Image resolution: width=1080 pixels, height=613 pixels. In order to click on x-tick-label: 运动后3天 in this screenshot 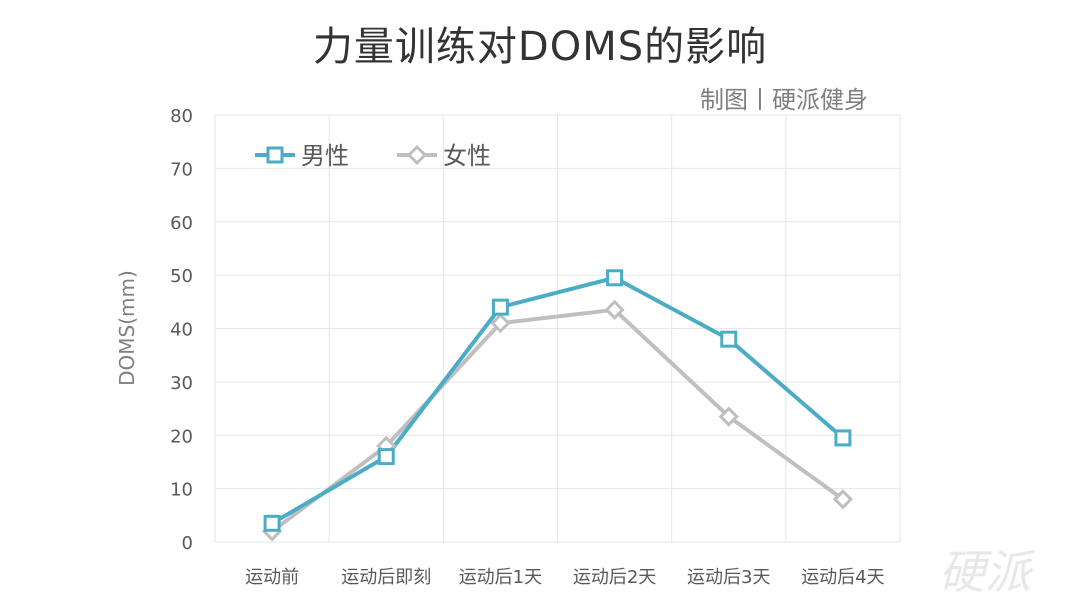, I will do `click(728, 577)`.